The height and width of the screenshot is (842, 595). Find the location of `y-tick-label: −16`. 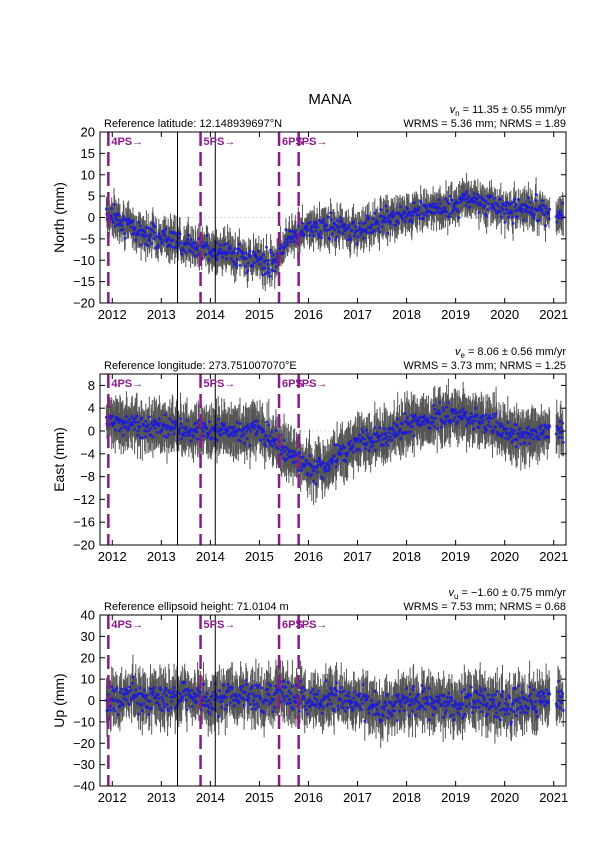

y-tick-label: −16 is located at coordinates (84, 522).